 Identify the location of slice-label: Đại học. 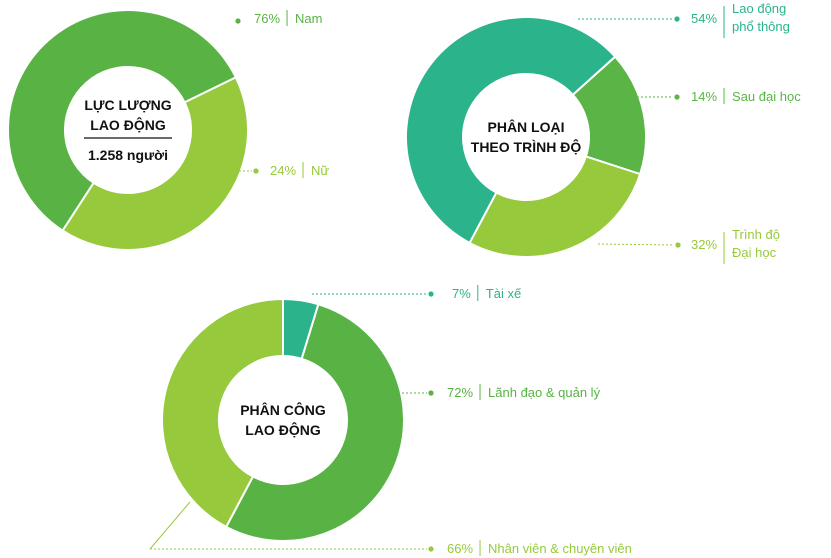
(754, 252).